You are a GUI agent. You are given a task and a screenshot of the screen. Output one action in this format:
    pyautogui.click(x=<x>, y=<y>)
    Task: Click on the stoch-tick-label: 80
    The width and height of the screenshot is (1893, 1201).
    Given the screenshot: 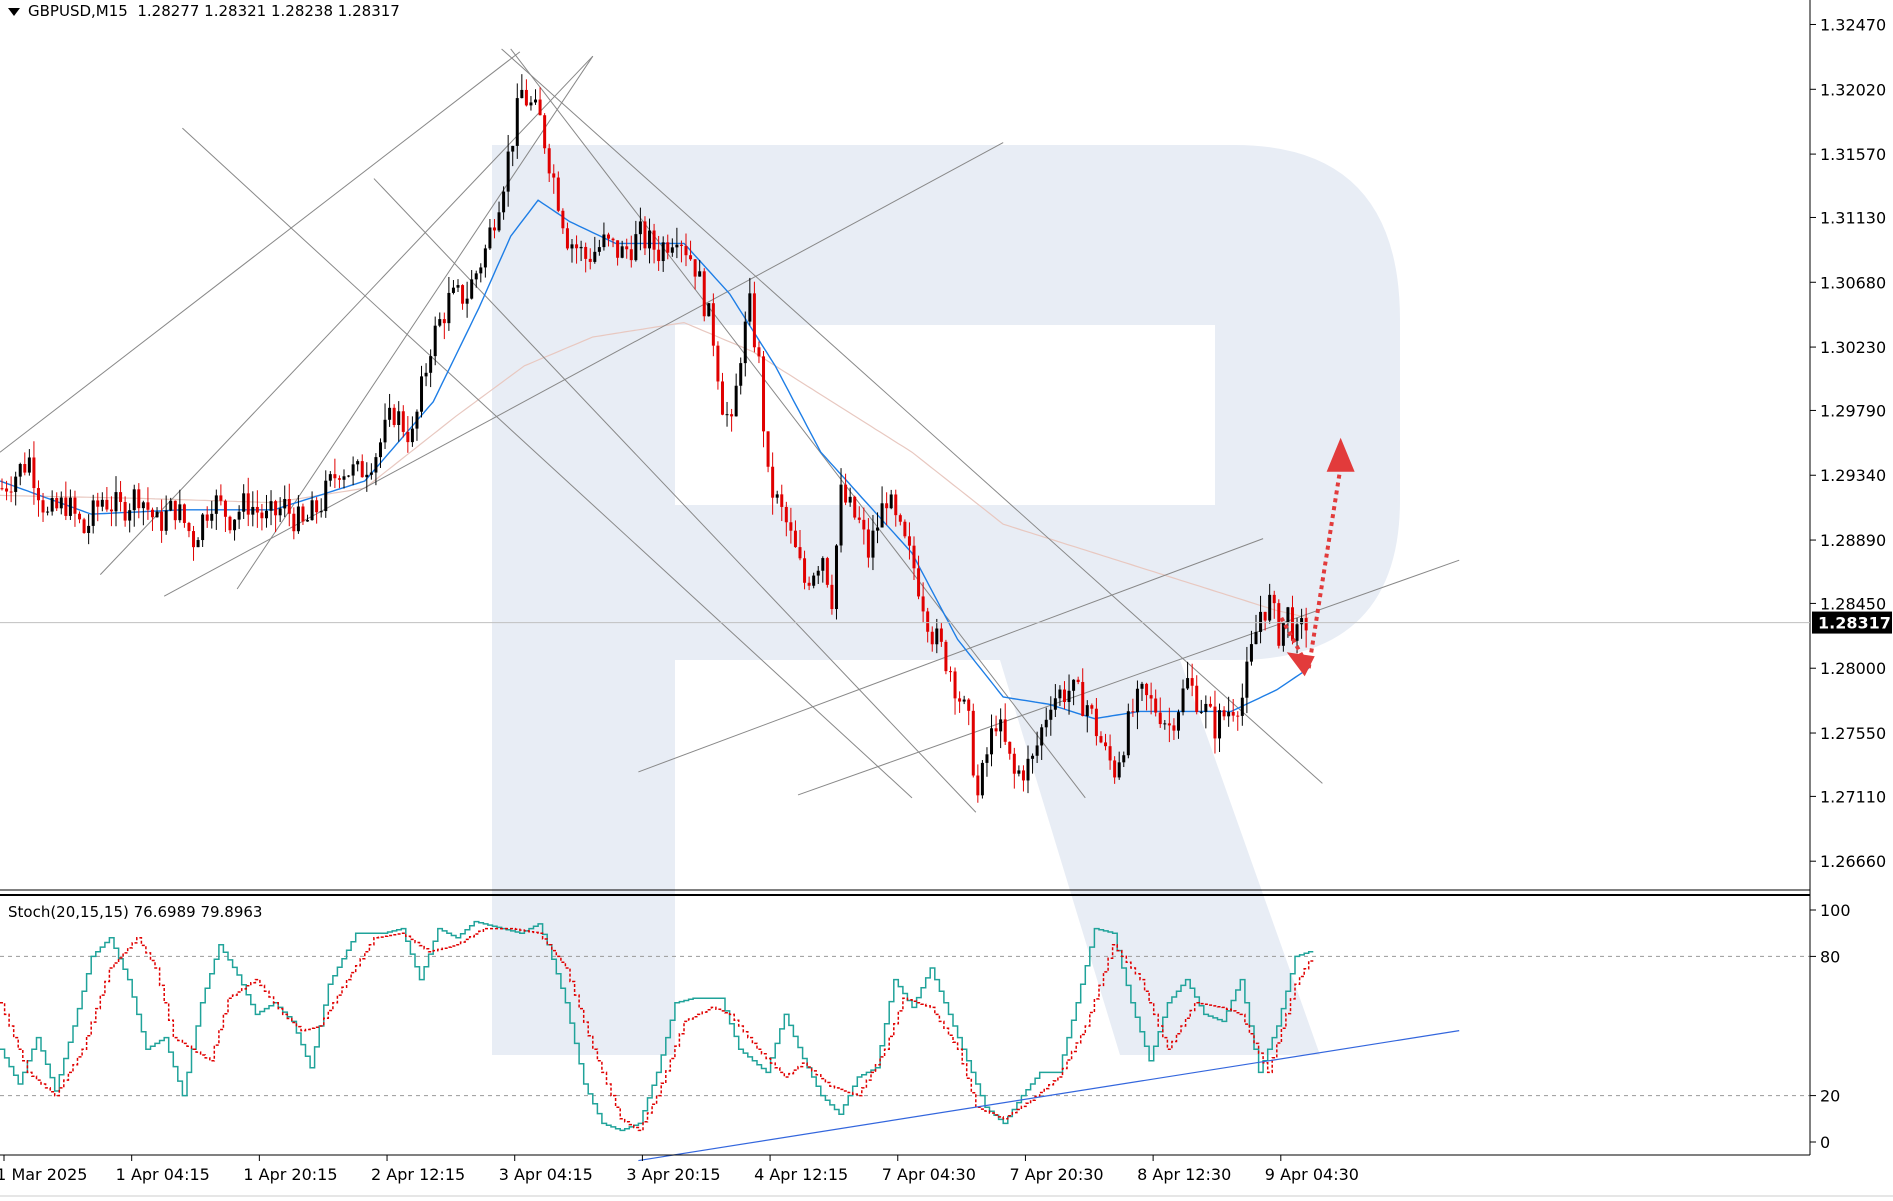 What is the action you would take?
    pyautogui.click(x=1830, y=956)
    